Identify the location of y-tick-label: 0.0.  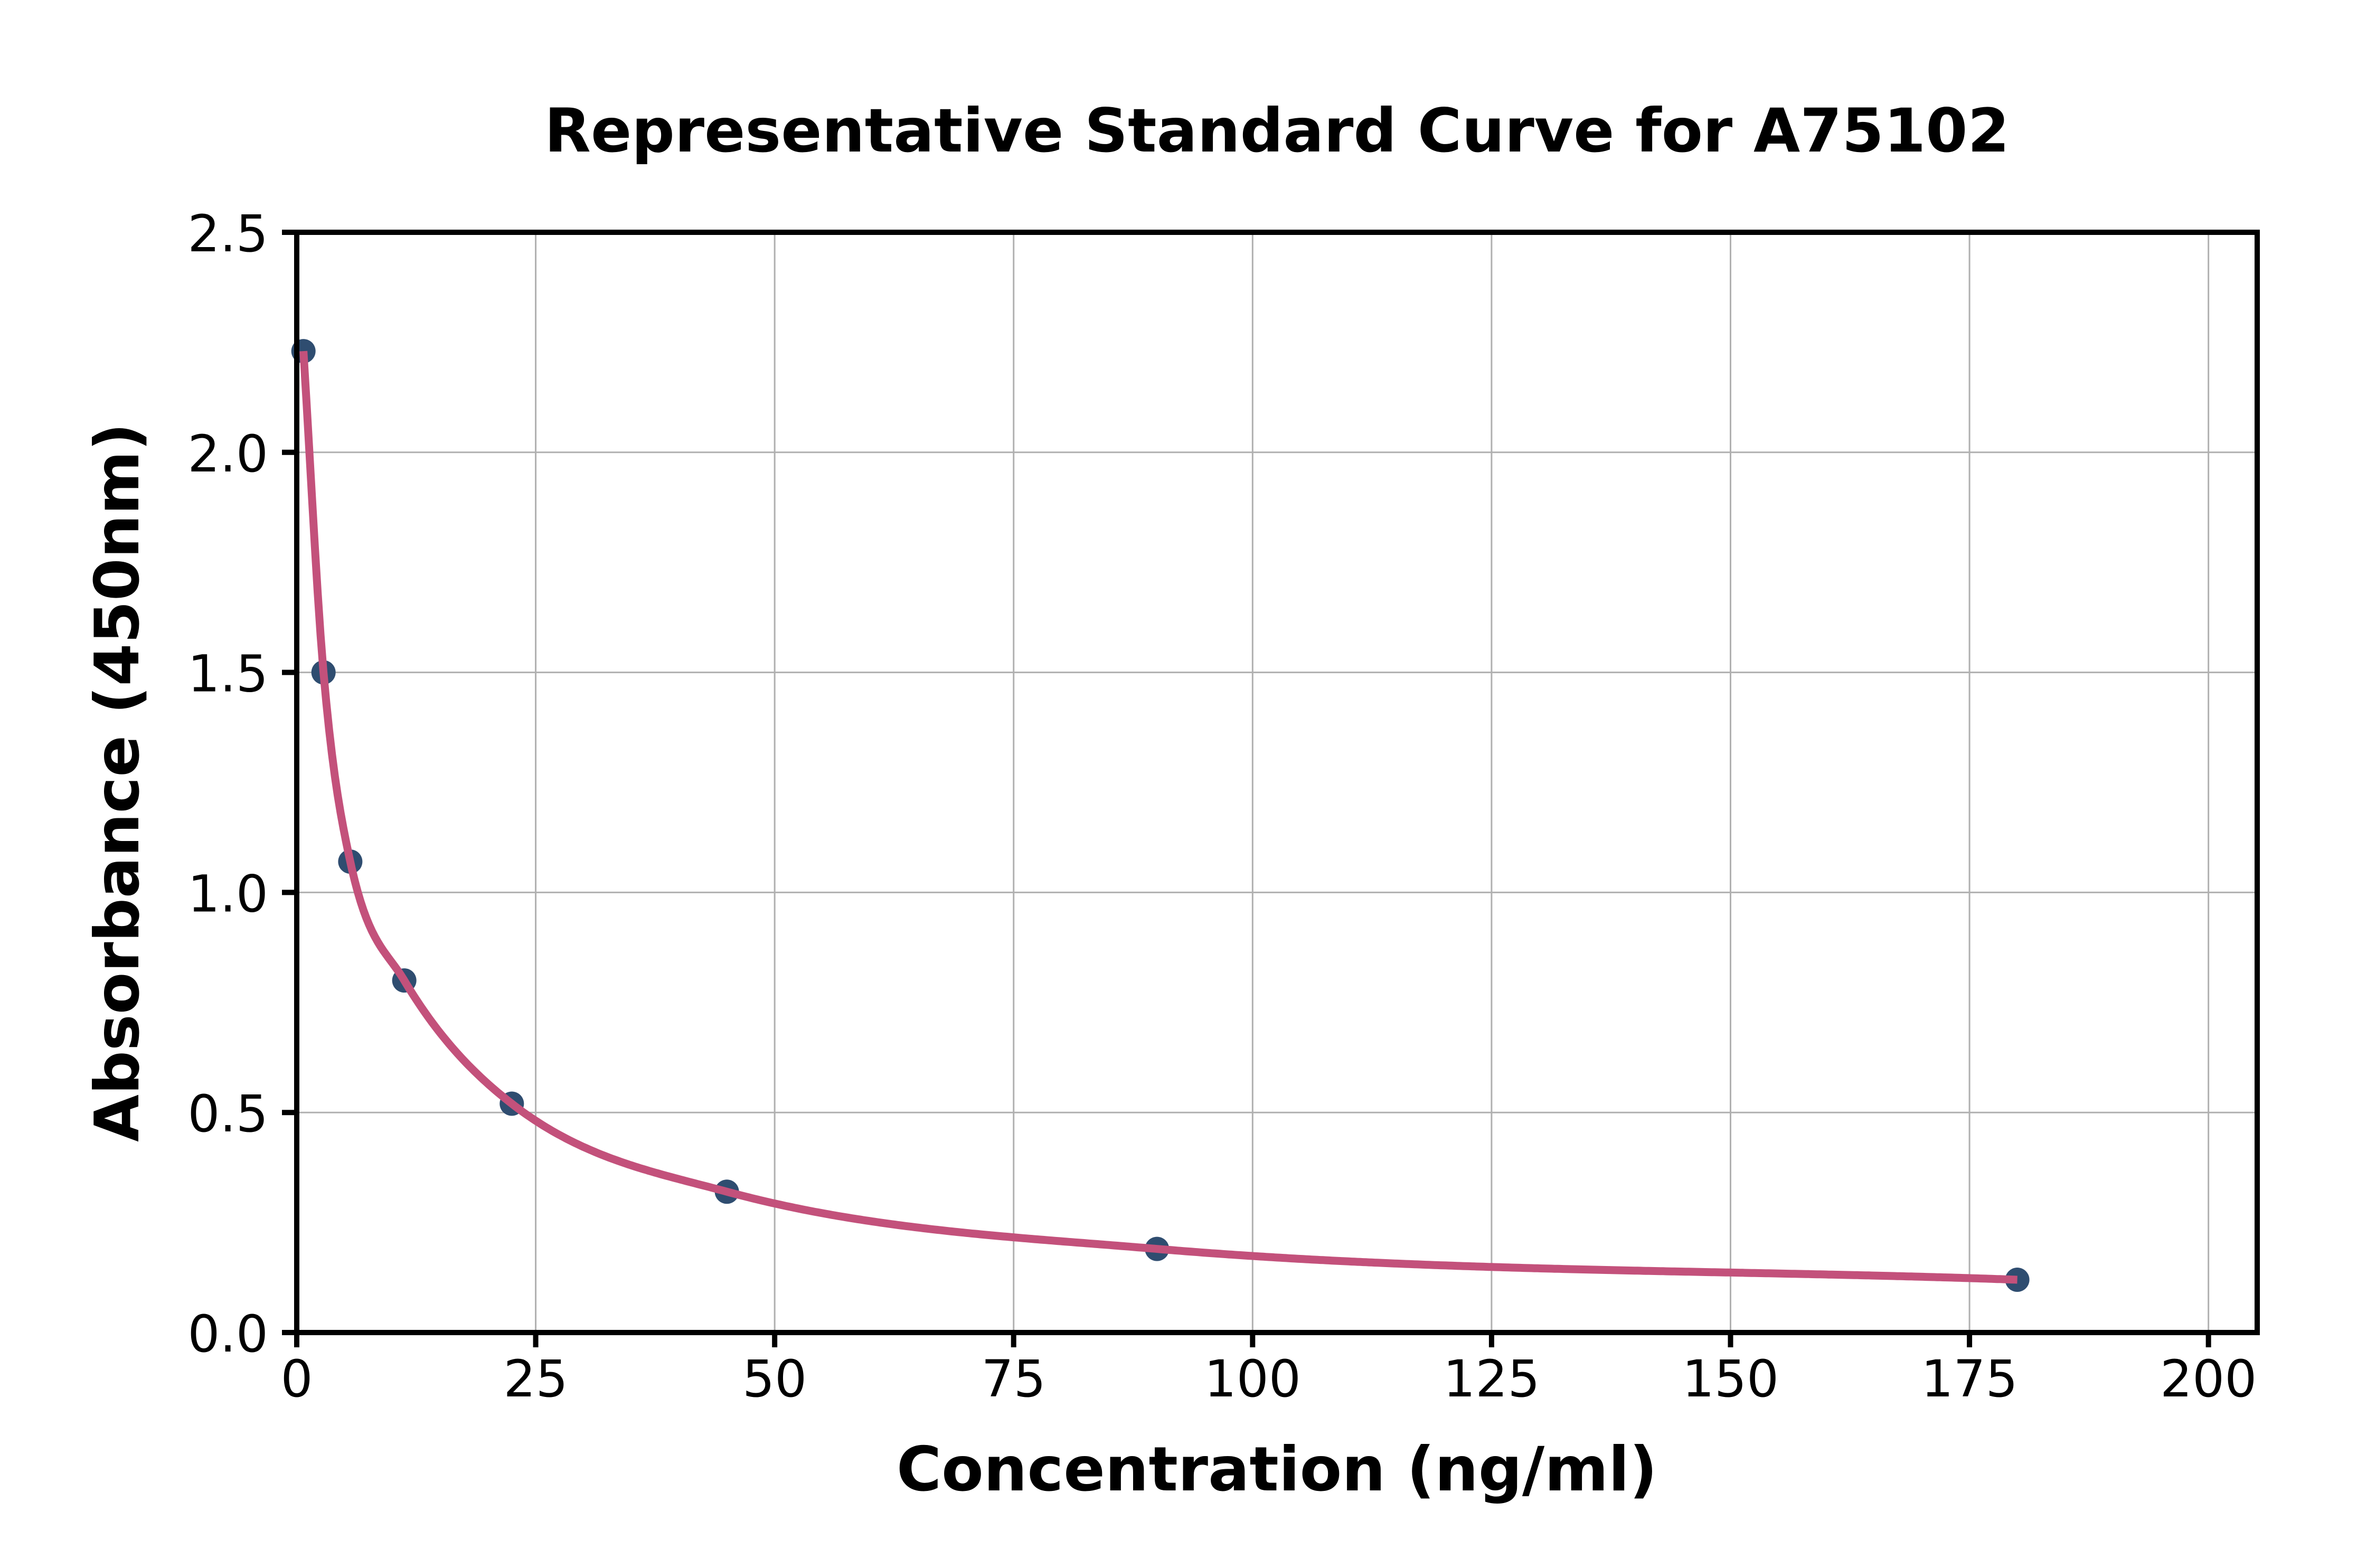
(227, 1335).